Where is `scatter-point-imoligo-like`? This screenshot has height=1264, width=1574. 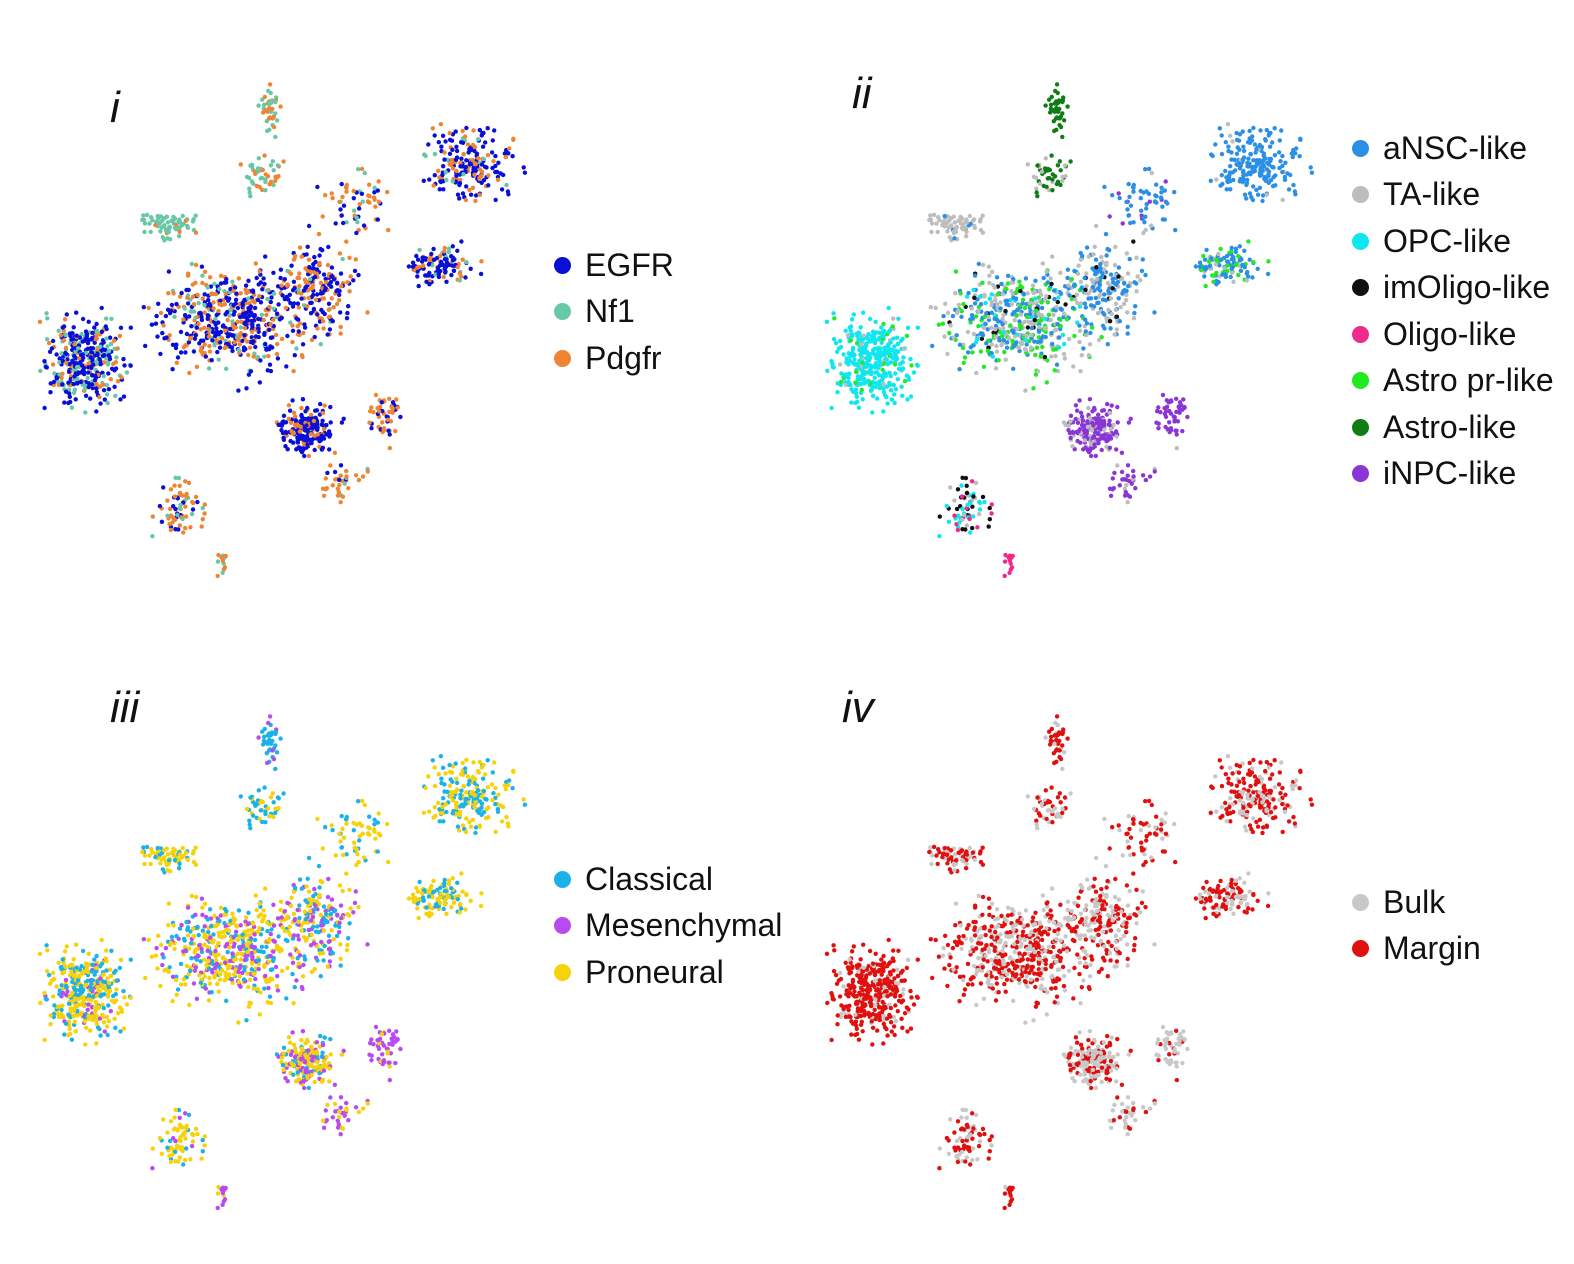
scatter-point-imoligo-like is located at coordinates (1065, 304).